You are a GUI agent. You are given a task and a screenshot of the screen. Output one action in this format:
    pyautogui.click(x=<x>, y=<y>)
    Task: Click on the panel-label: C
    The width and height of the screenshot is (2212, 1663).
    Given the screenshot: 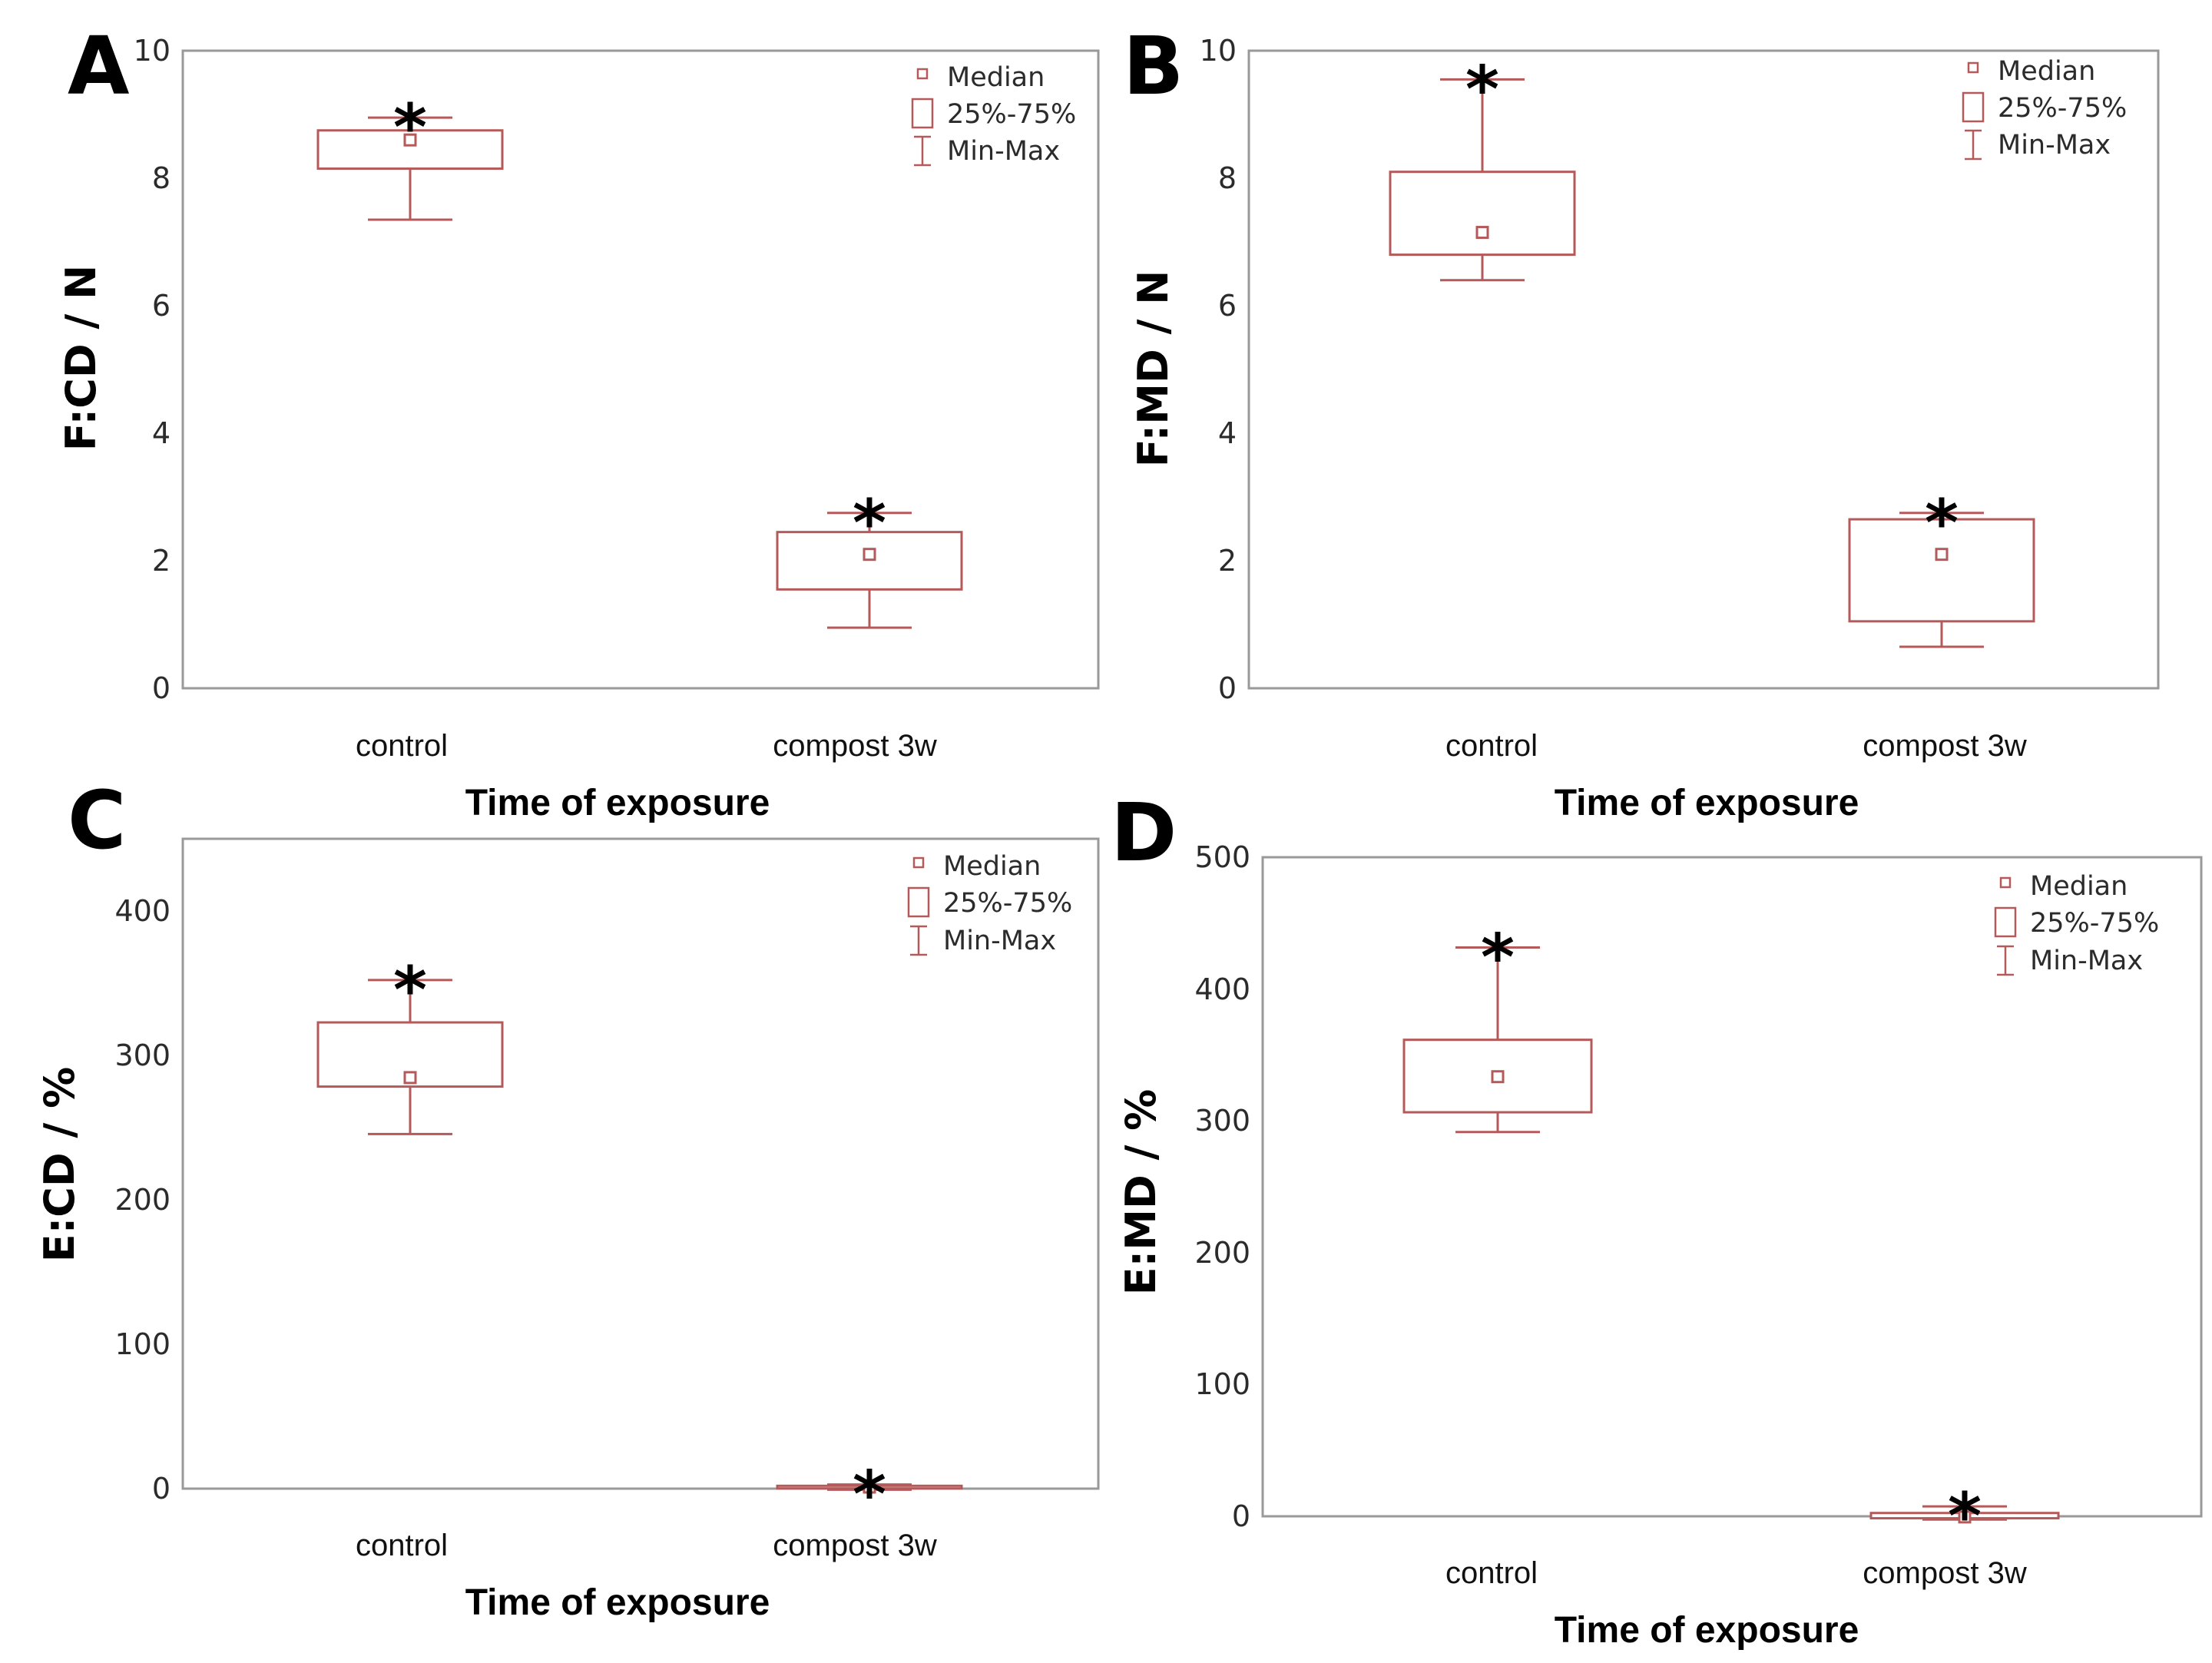 What is the action you would take?
    pyautogui.click(x=97, y=820)
    